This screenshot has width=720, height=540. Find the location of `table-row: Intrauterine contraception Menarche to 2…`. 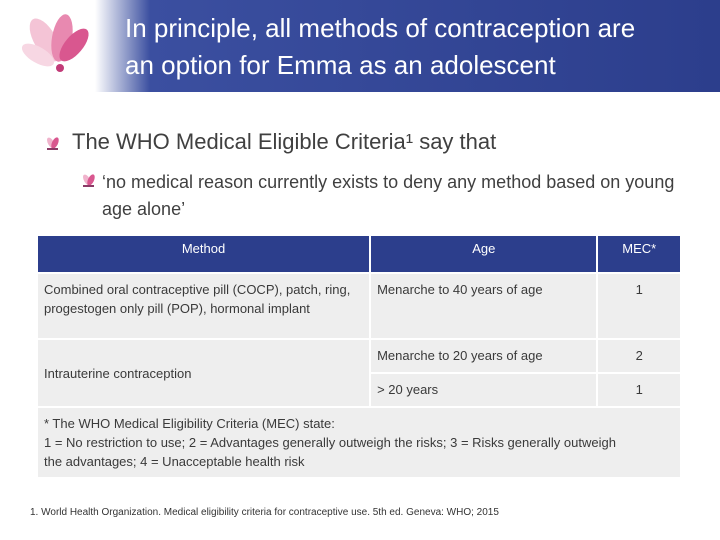

table-row: Intrauterine contraception Menarche to 2… is located at coordinates (359, 373).